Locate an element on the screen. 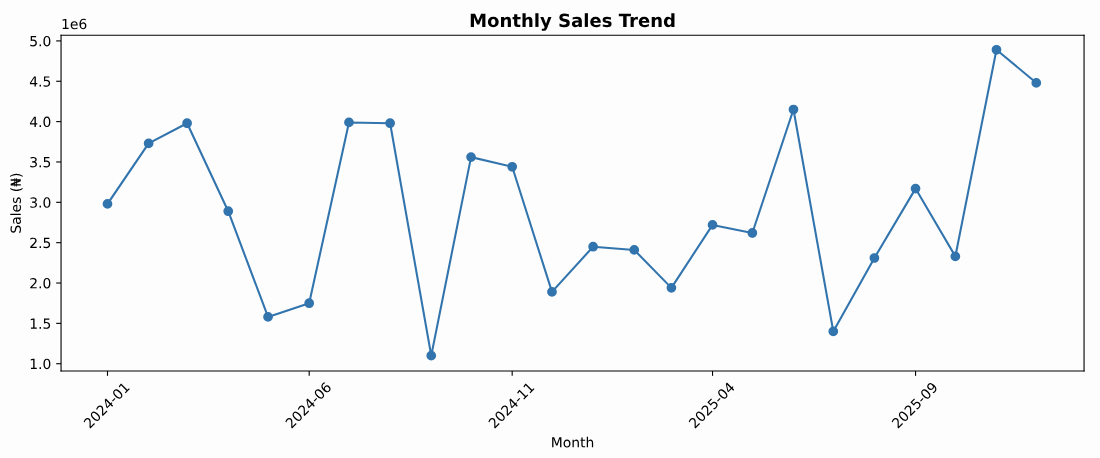 The height and width of the screenshot is (458, 1100). y-tick-label: 2.0 is located at coordinates (40, 283).